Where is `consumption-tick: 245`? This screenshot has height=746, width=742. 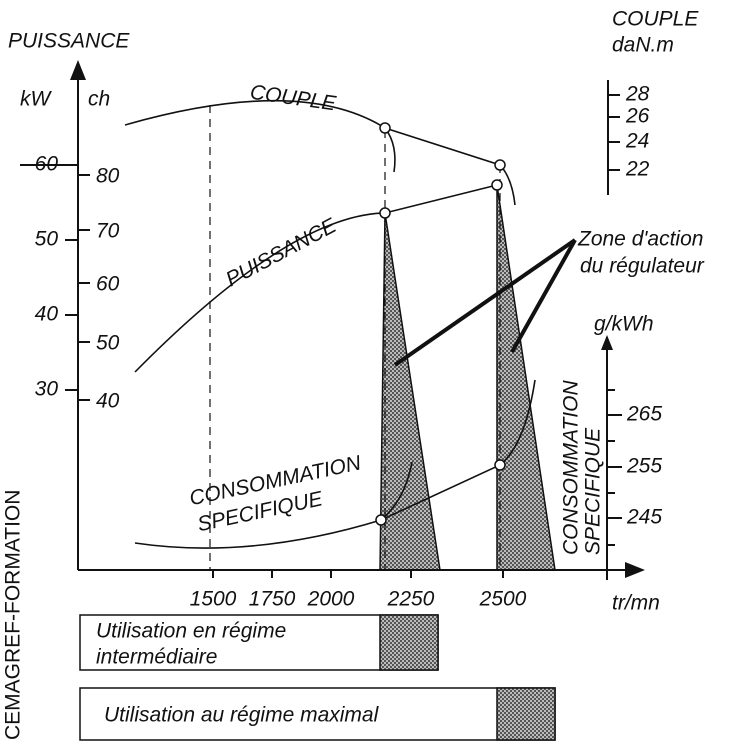
consumption-tick: 245 is located at coordinates (644, 517).